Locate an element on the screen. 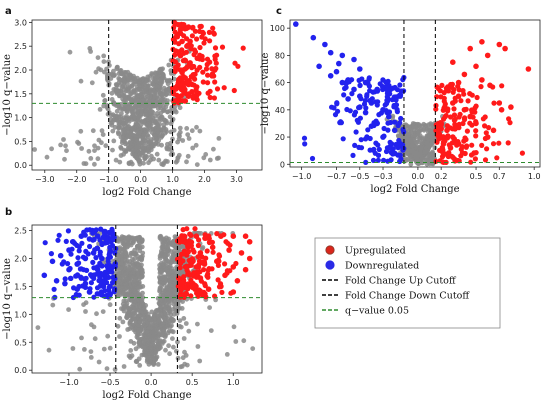  panel-a-xtick-label: −1.0 is located at coordinates (108, 179).